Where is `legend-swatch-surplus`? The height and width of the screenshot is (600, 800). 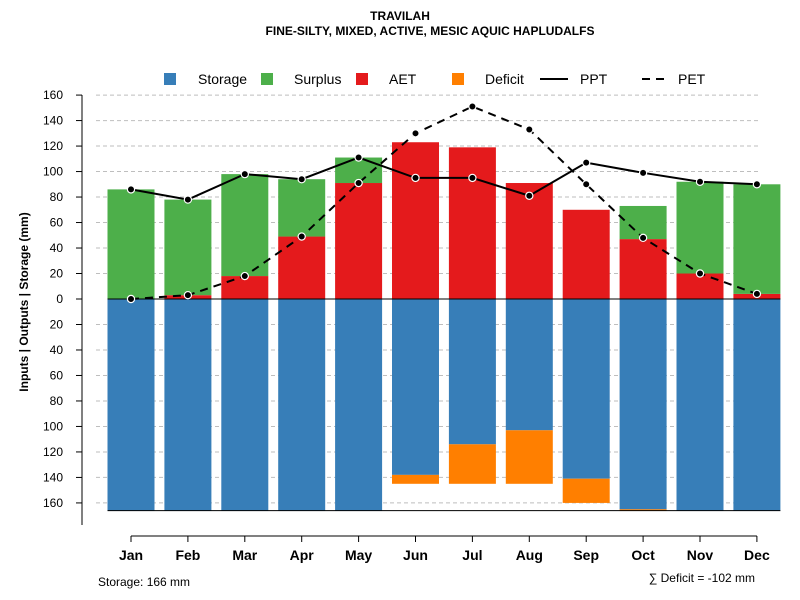 legend-swatch-surplus is located at coordinates (267, 79).